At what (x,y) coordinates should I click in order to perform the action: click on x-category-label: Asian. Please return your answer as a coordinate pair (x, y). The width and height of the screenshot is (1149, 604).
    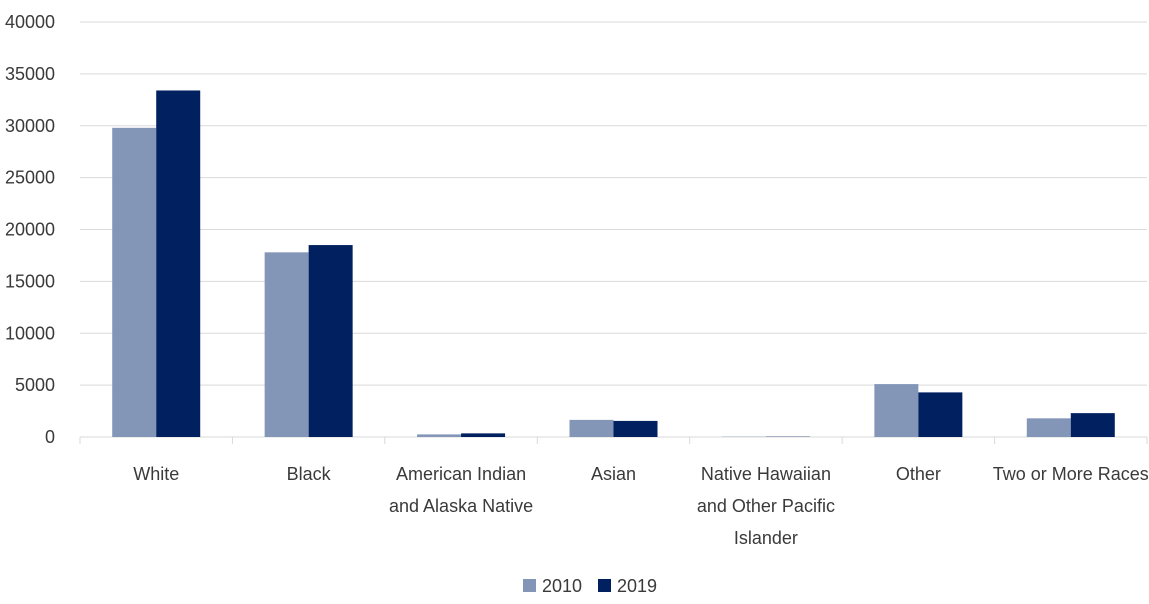
    Looking at the image, I should click on (613, 474).